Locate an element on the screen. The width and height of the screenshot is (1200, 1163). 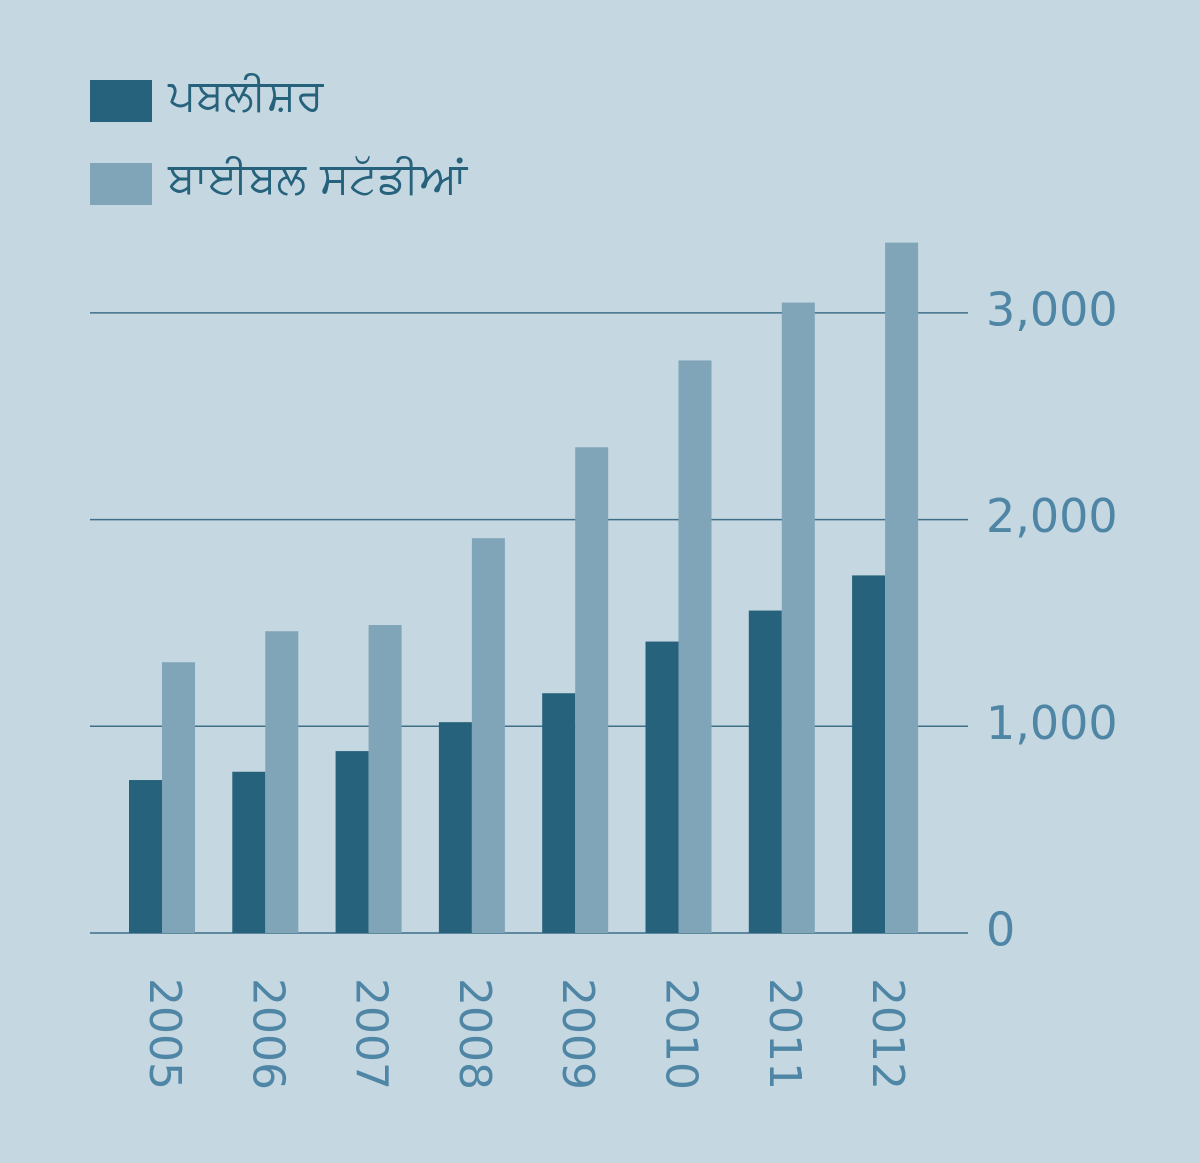
x-tick-label: 2010 is located at coordinates (681, 1034).